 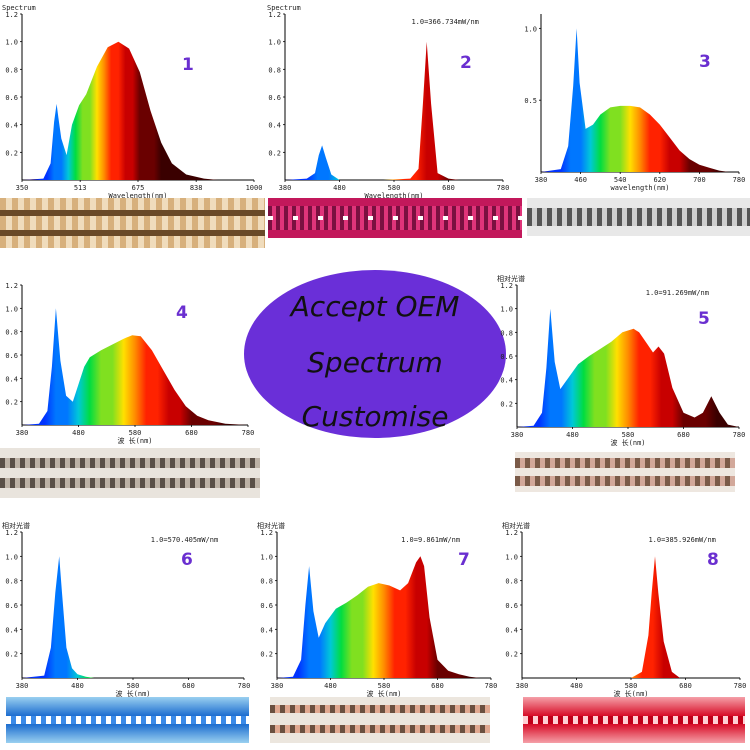 What do you see at coordinates (187, 560) in the screenshot?
I see `chart-number-6: 6` at bounding box center [187, 560].